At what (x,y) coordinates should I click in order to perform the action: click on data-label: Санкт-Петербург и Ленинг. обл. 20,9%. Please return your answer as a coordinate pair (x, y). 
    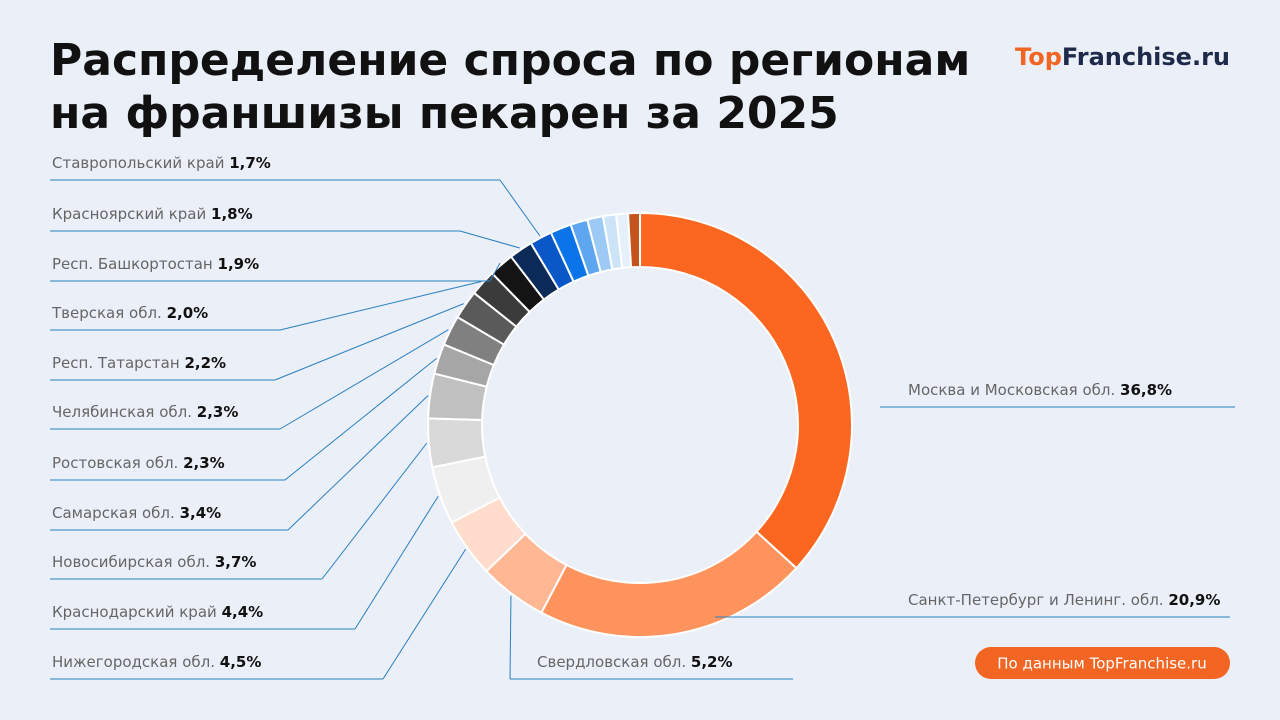
    Looking at the image, I should click on (1064, 600).